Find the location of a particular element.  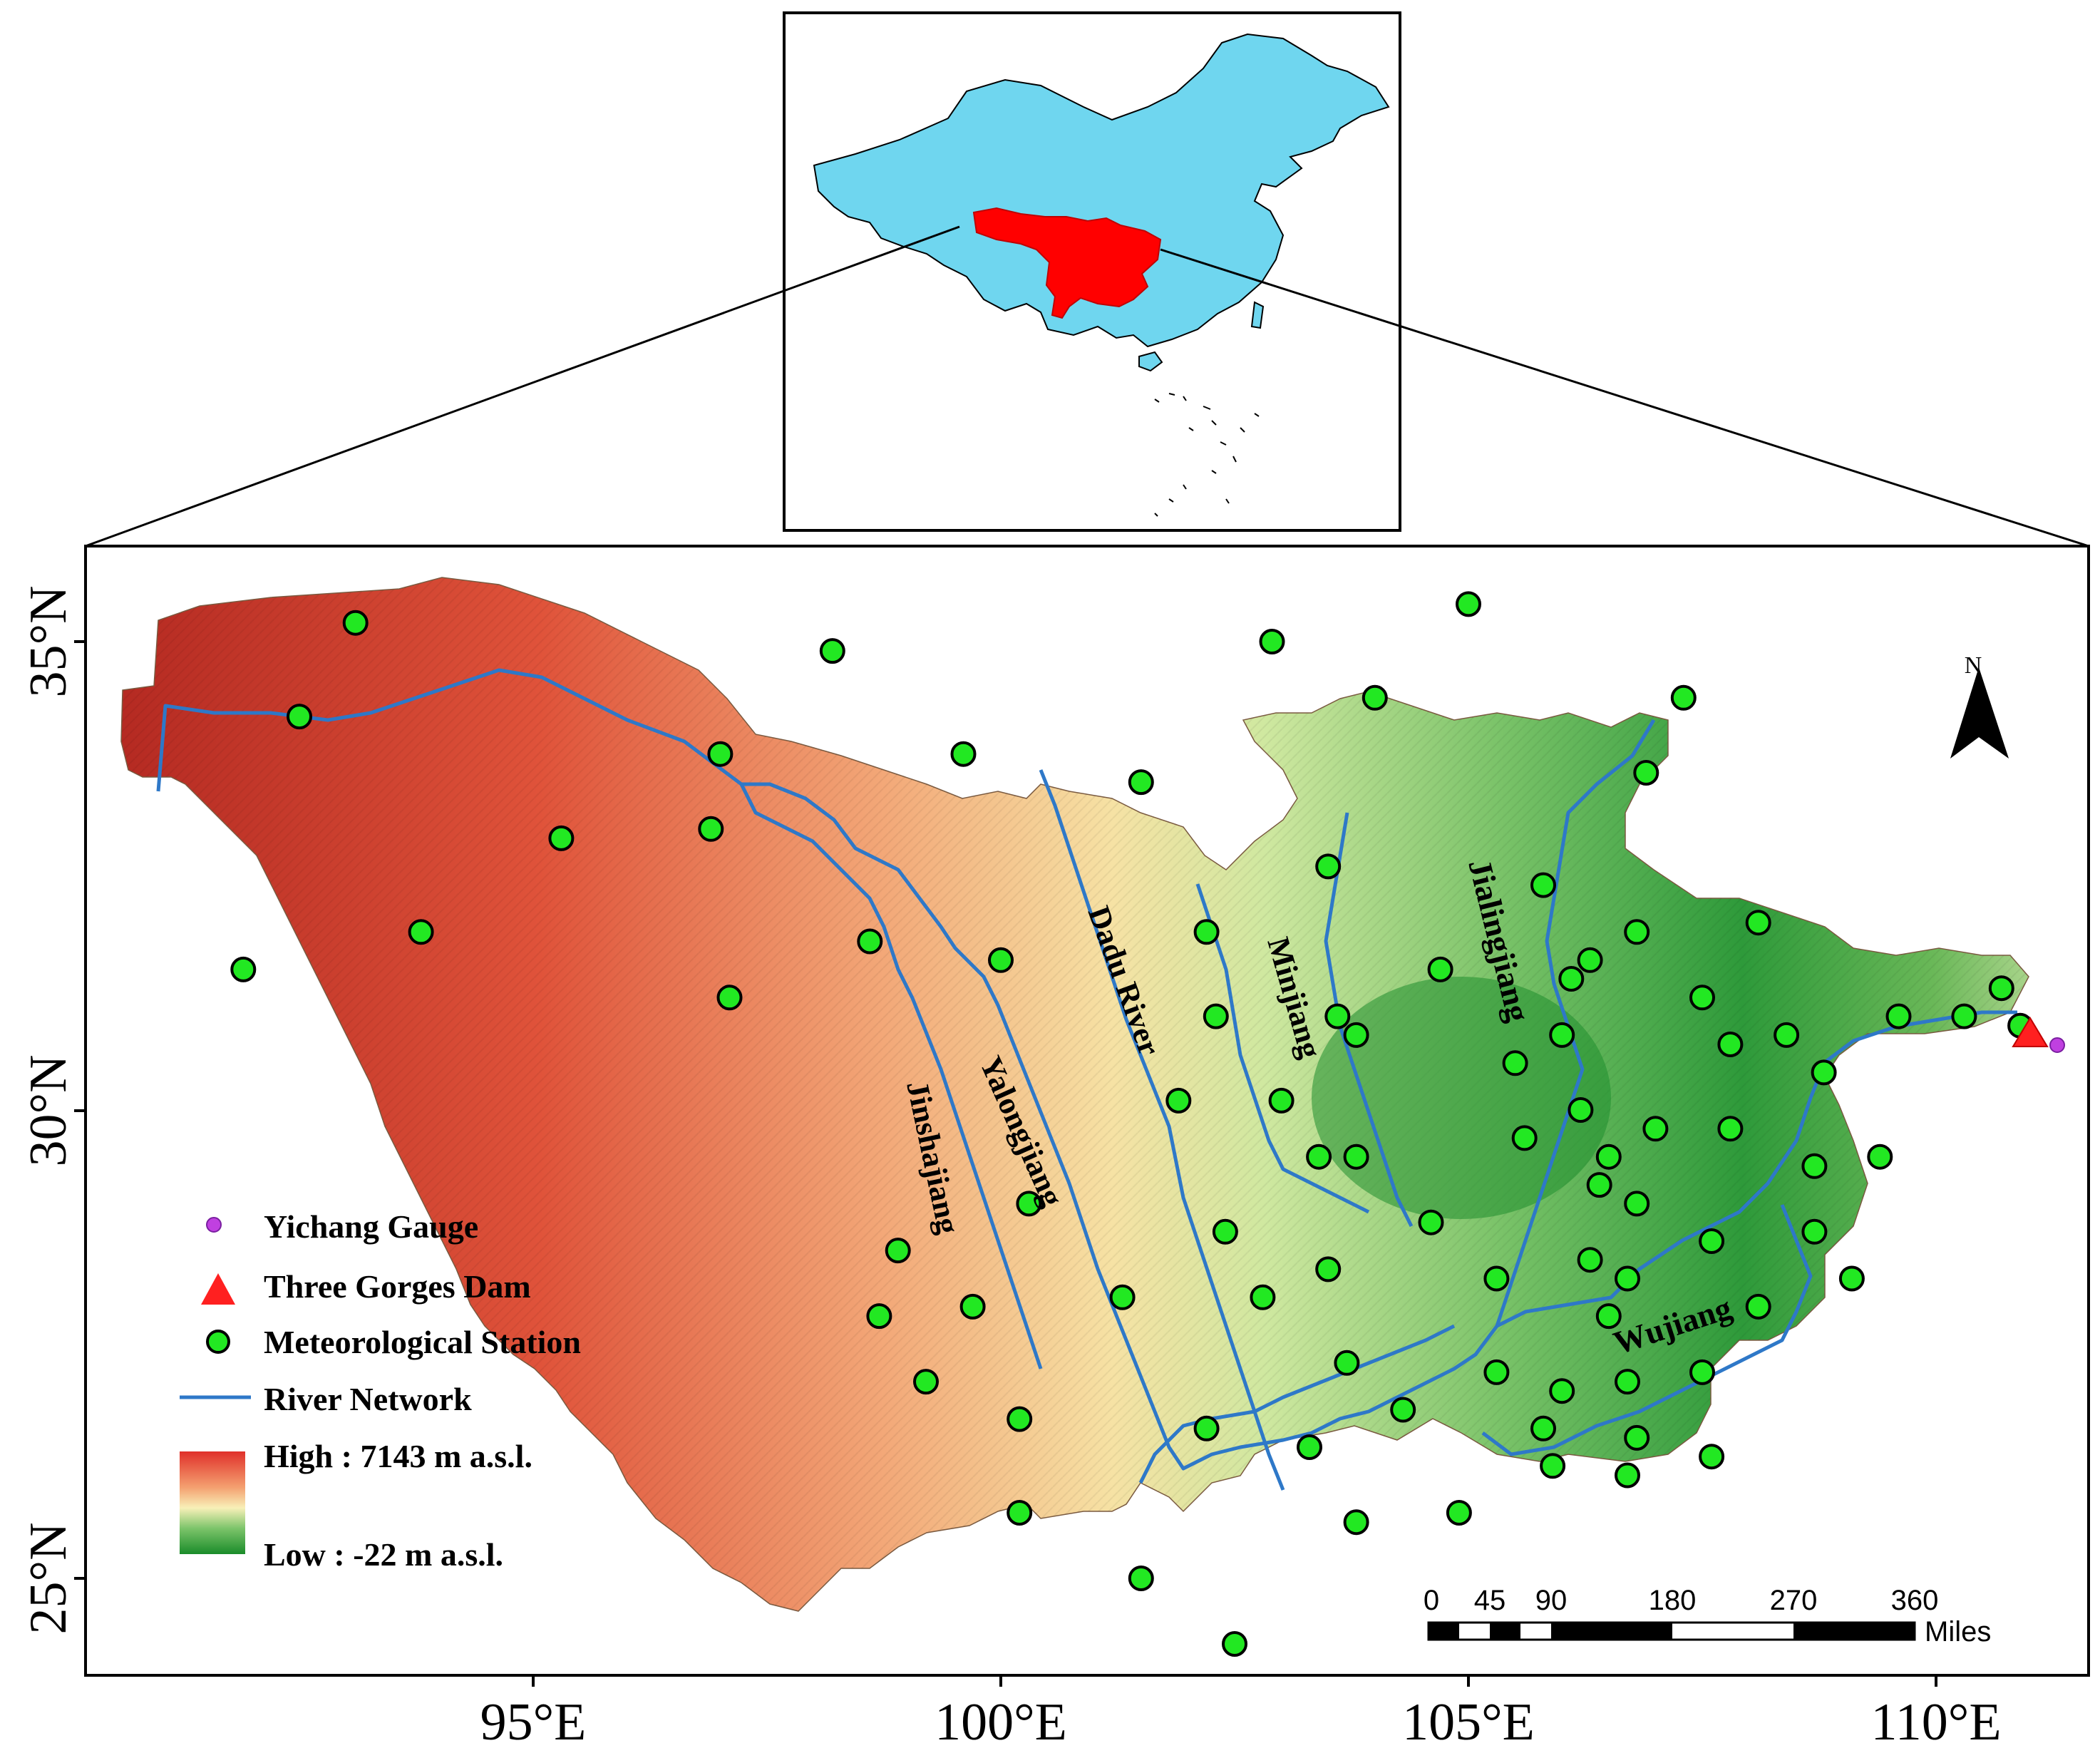

three-gorges-dam-marker is located at coordinates (2030, 1032).